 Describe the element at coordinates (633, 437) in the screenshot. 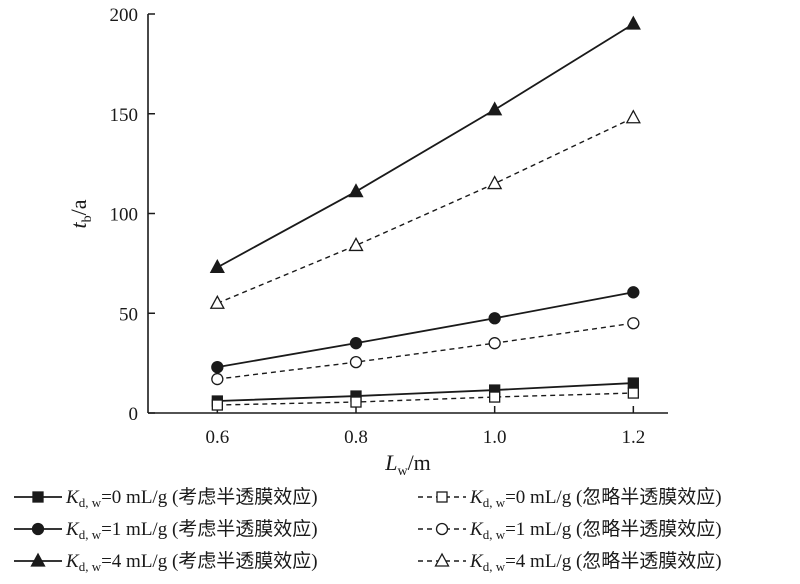

I see `x-tick-label: 1.2` at that location.